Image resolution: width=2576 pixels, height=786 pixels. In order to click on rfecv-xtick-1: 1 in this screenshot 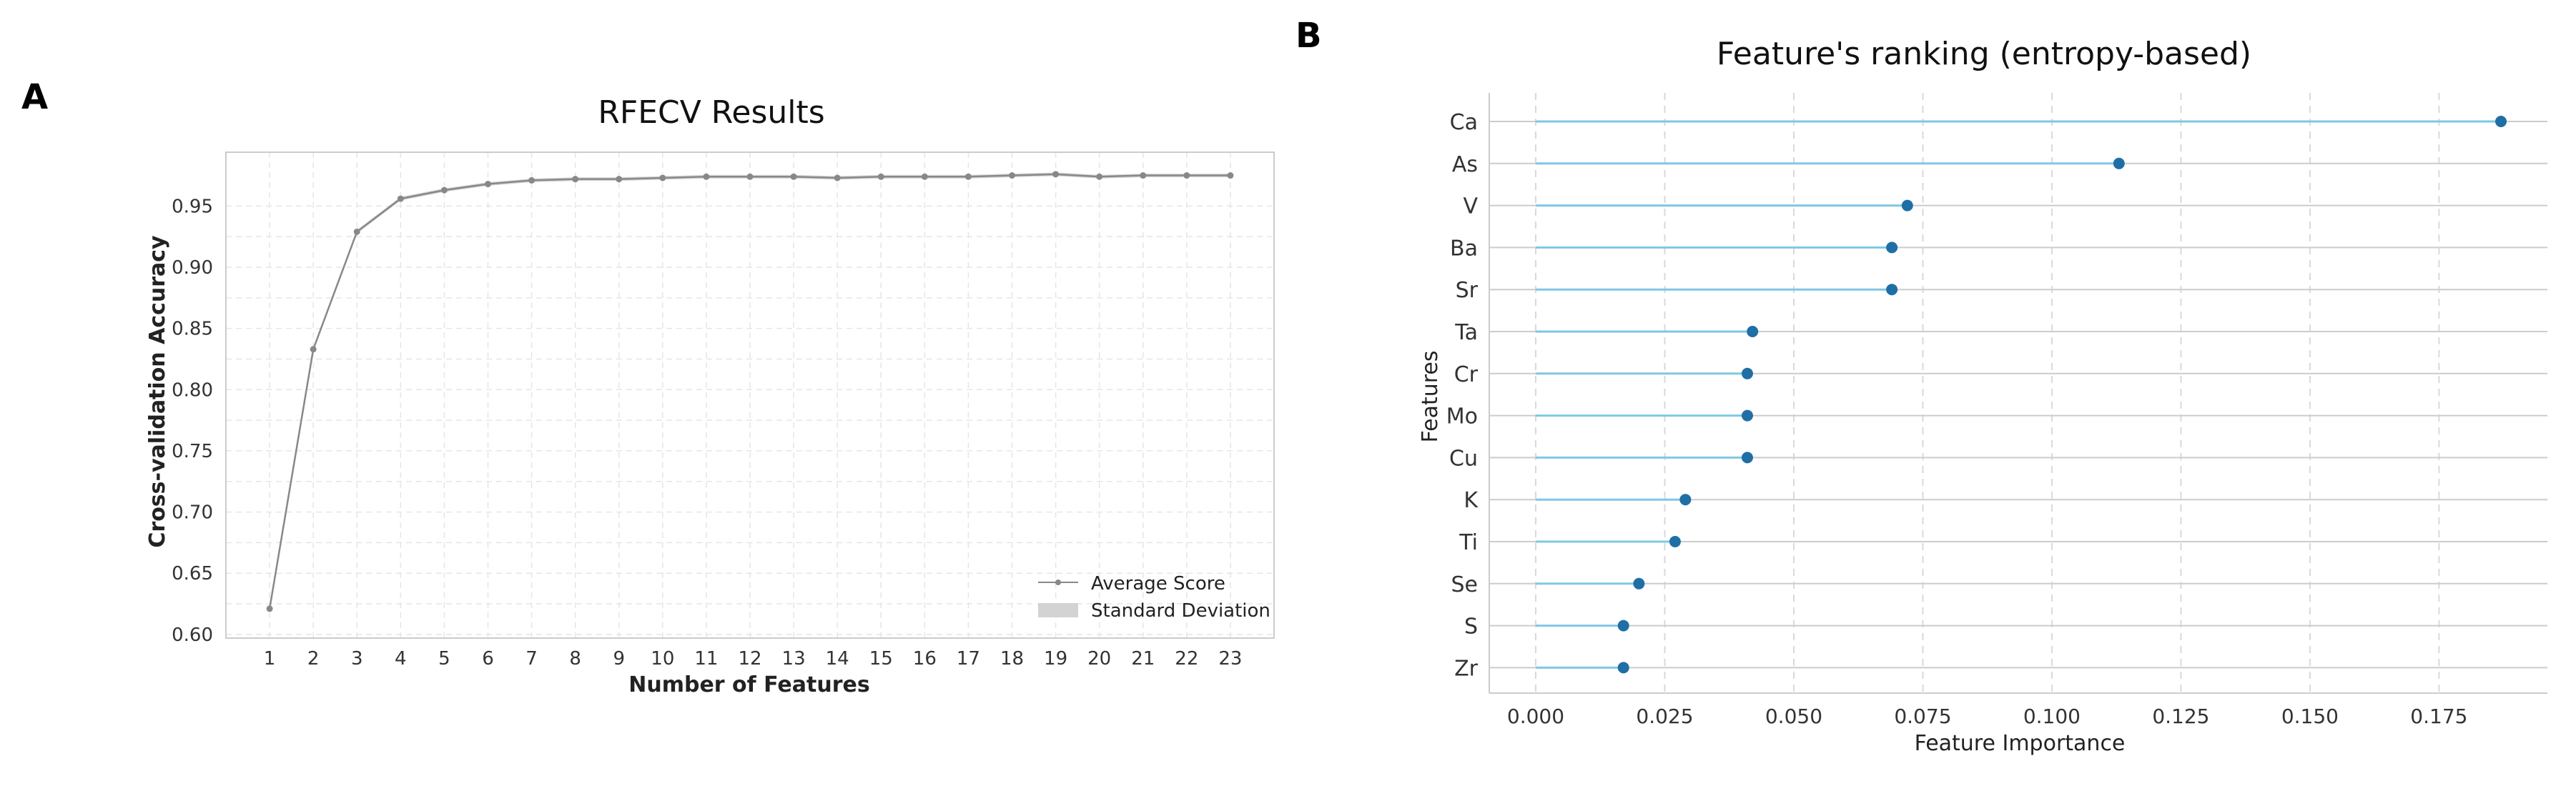, I will do `click(270, 659)`.